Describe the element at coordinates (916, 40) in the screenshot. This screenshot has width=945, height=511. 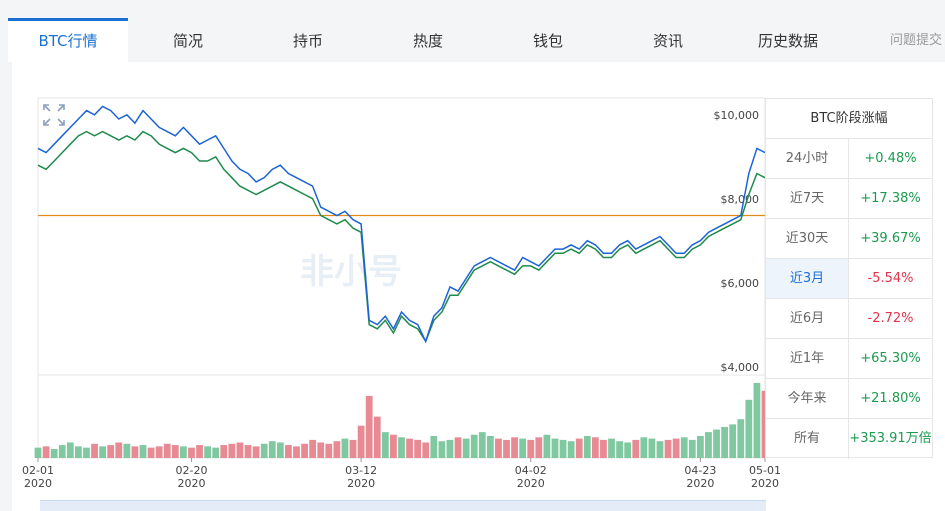
I see `tab-feedback: 问题提交` at that location.